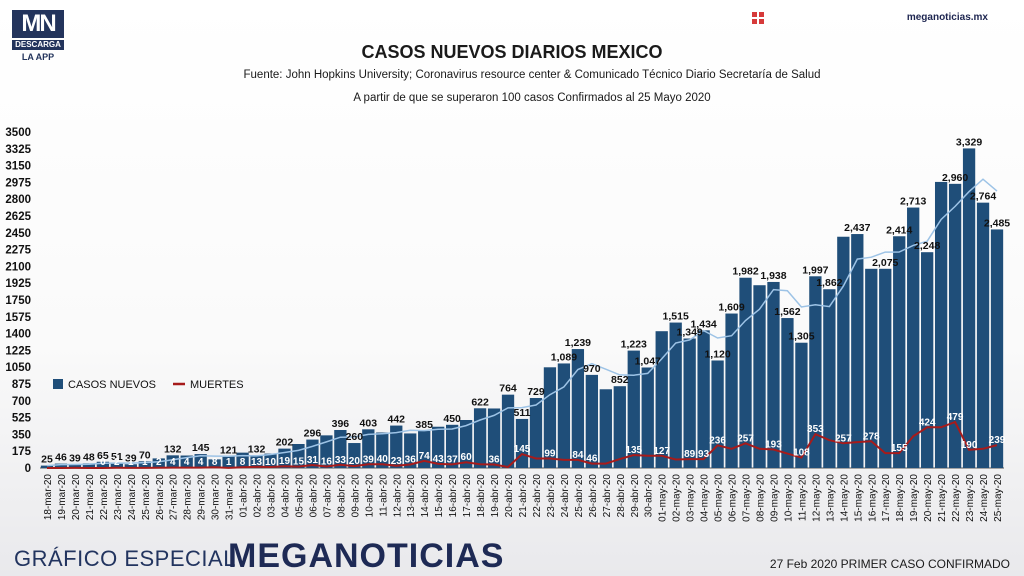 Image resolution: width=1024 pixels, height=576 pixels. Describe the element at coordinates (453, 496) in the screenshot. I see `x-tick-label: 16-abr-20` at that location.